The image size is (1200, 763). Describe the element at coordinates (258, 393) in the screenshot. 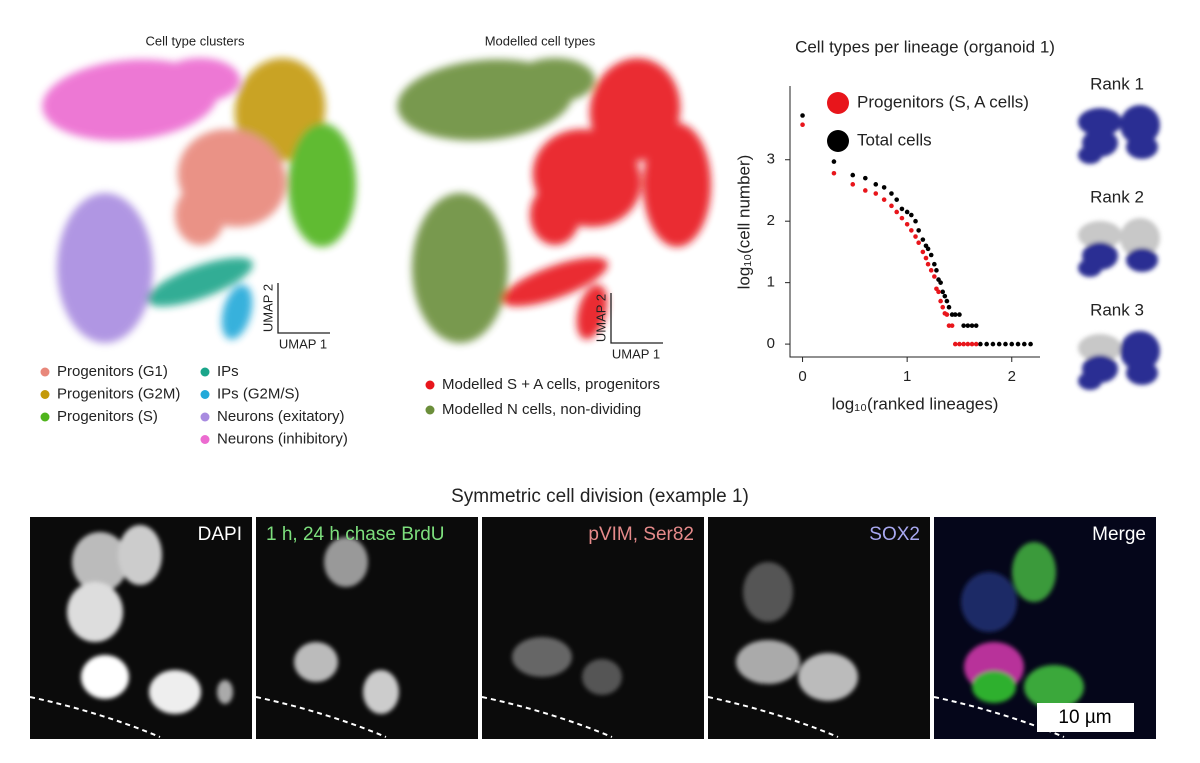

I see `legend-label: IPs (G2M/S)` at that location.